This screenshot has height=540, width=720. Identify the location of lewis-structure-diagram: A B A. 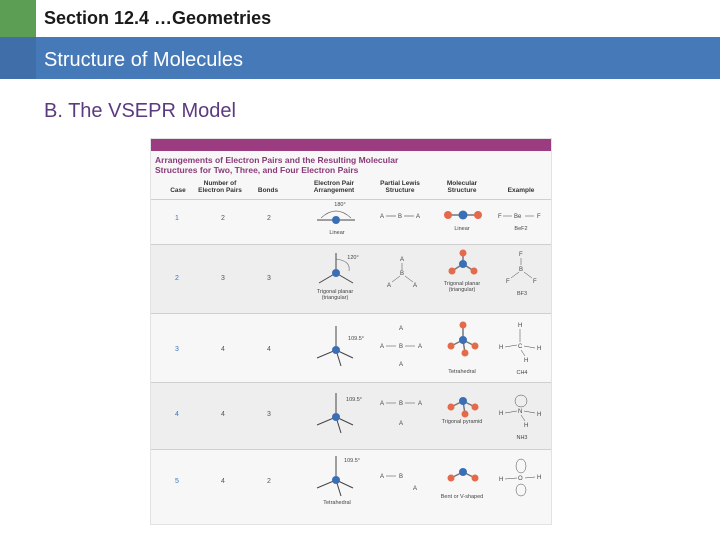
(400, 217).